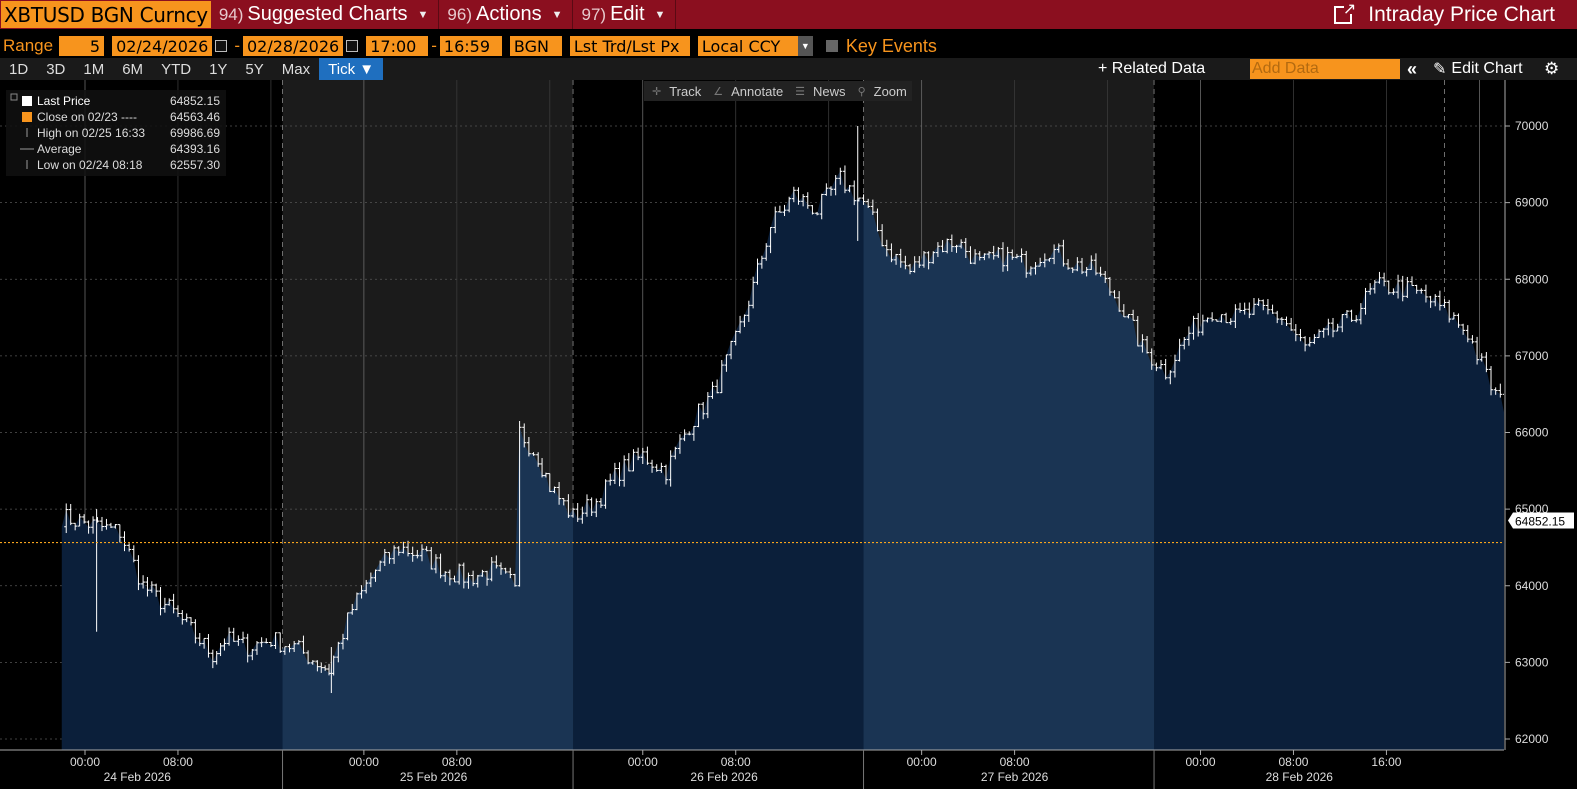 Image resolution: width=1577 pixels, height=789 pixels. I want to click on range-label: Range, so click(28, 45).